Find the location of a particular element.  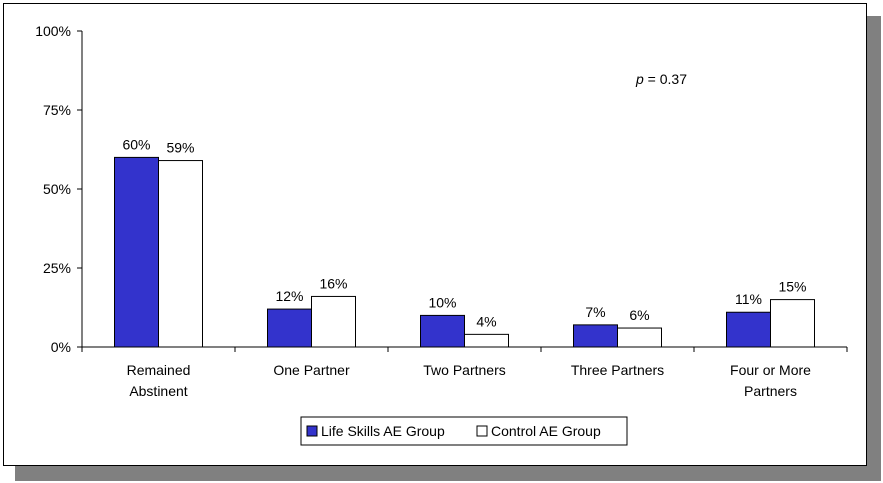

p-value-annotation: p = 0.37 is located at coordinates (661, 79).